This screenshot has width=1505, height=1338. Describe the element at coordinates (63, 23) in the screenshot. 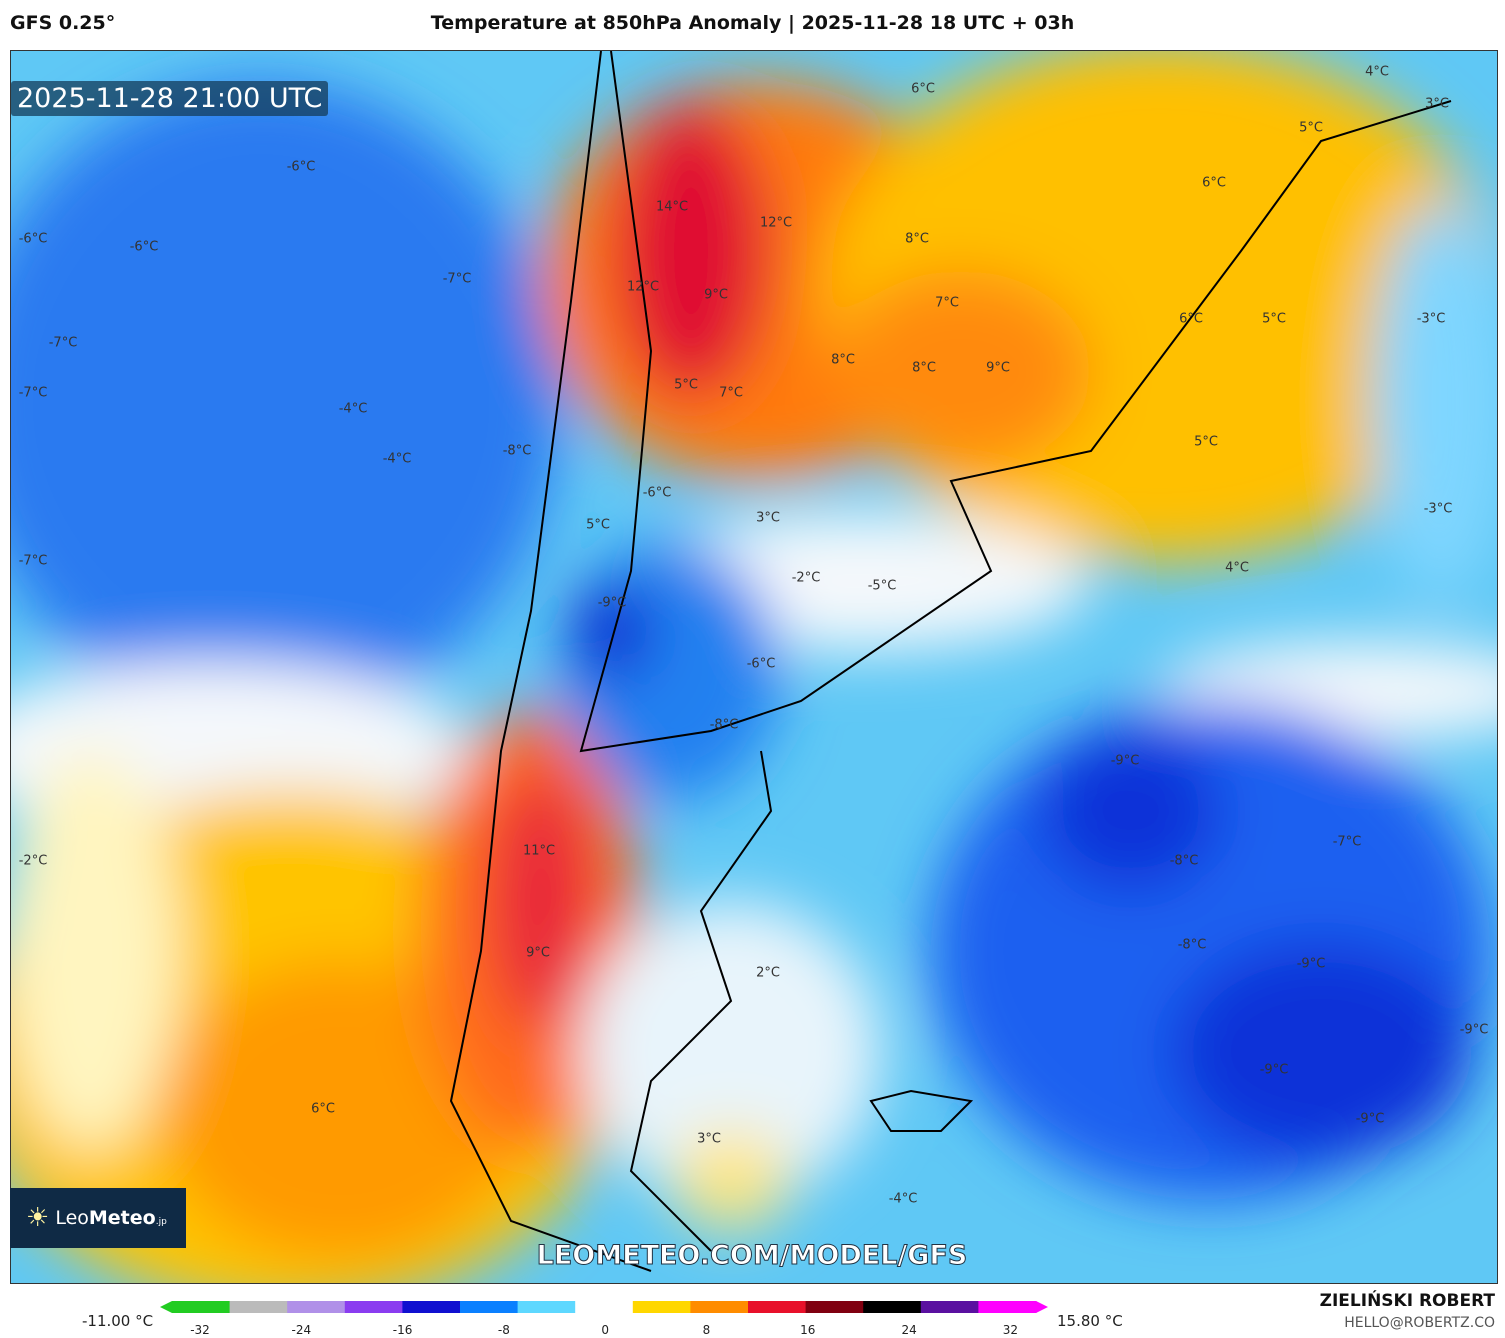

I see `model-name: GFS 0.25°` at that location.